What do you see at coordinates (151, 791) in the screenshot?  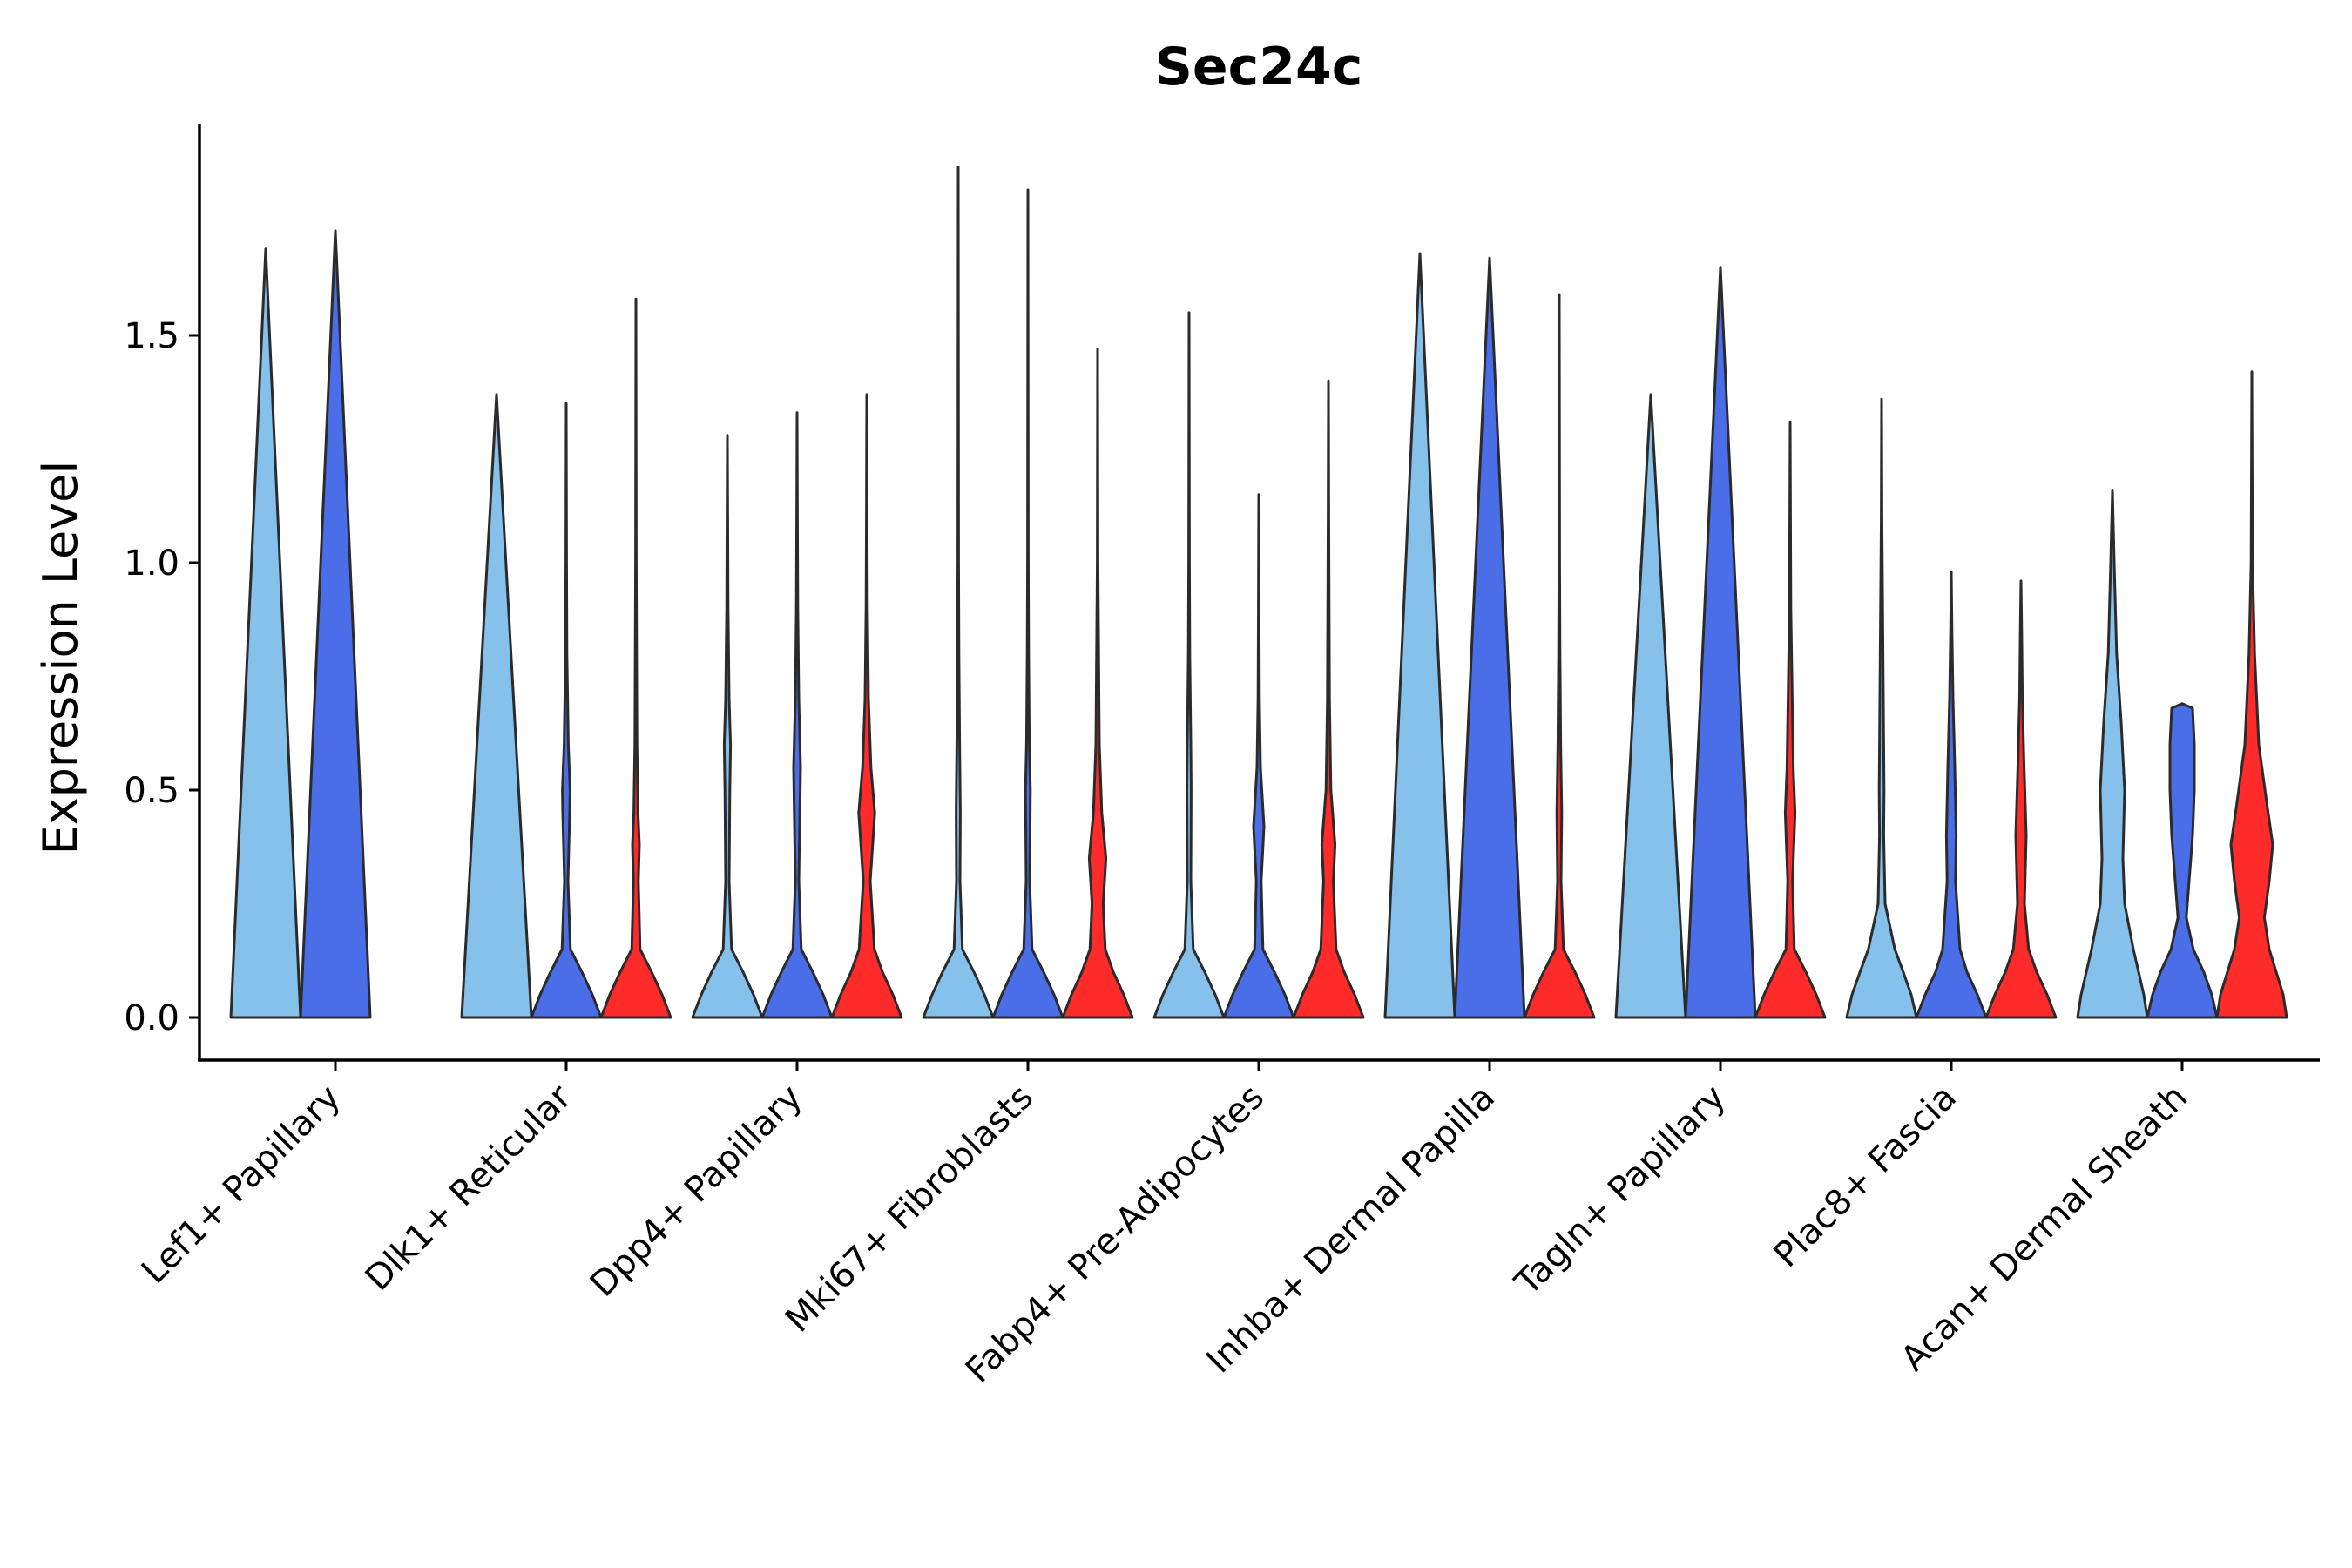 I see `y-tick-label: 0.5` at bounding box center [151, 791].